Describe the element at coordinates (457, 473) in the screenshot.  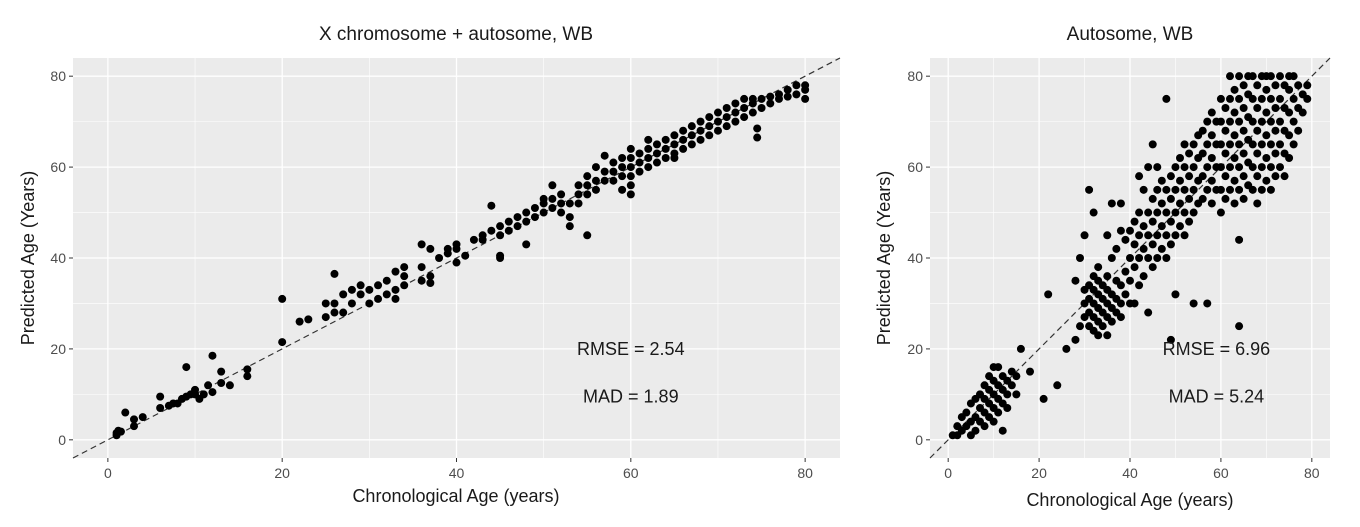
I see `x-tick-label: 40` at that location.